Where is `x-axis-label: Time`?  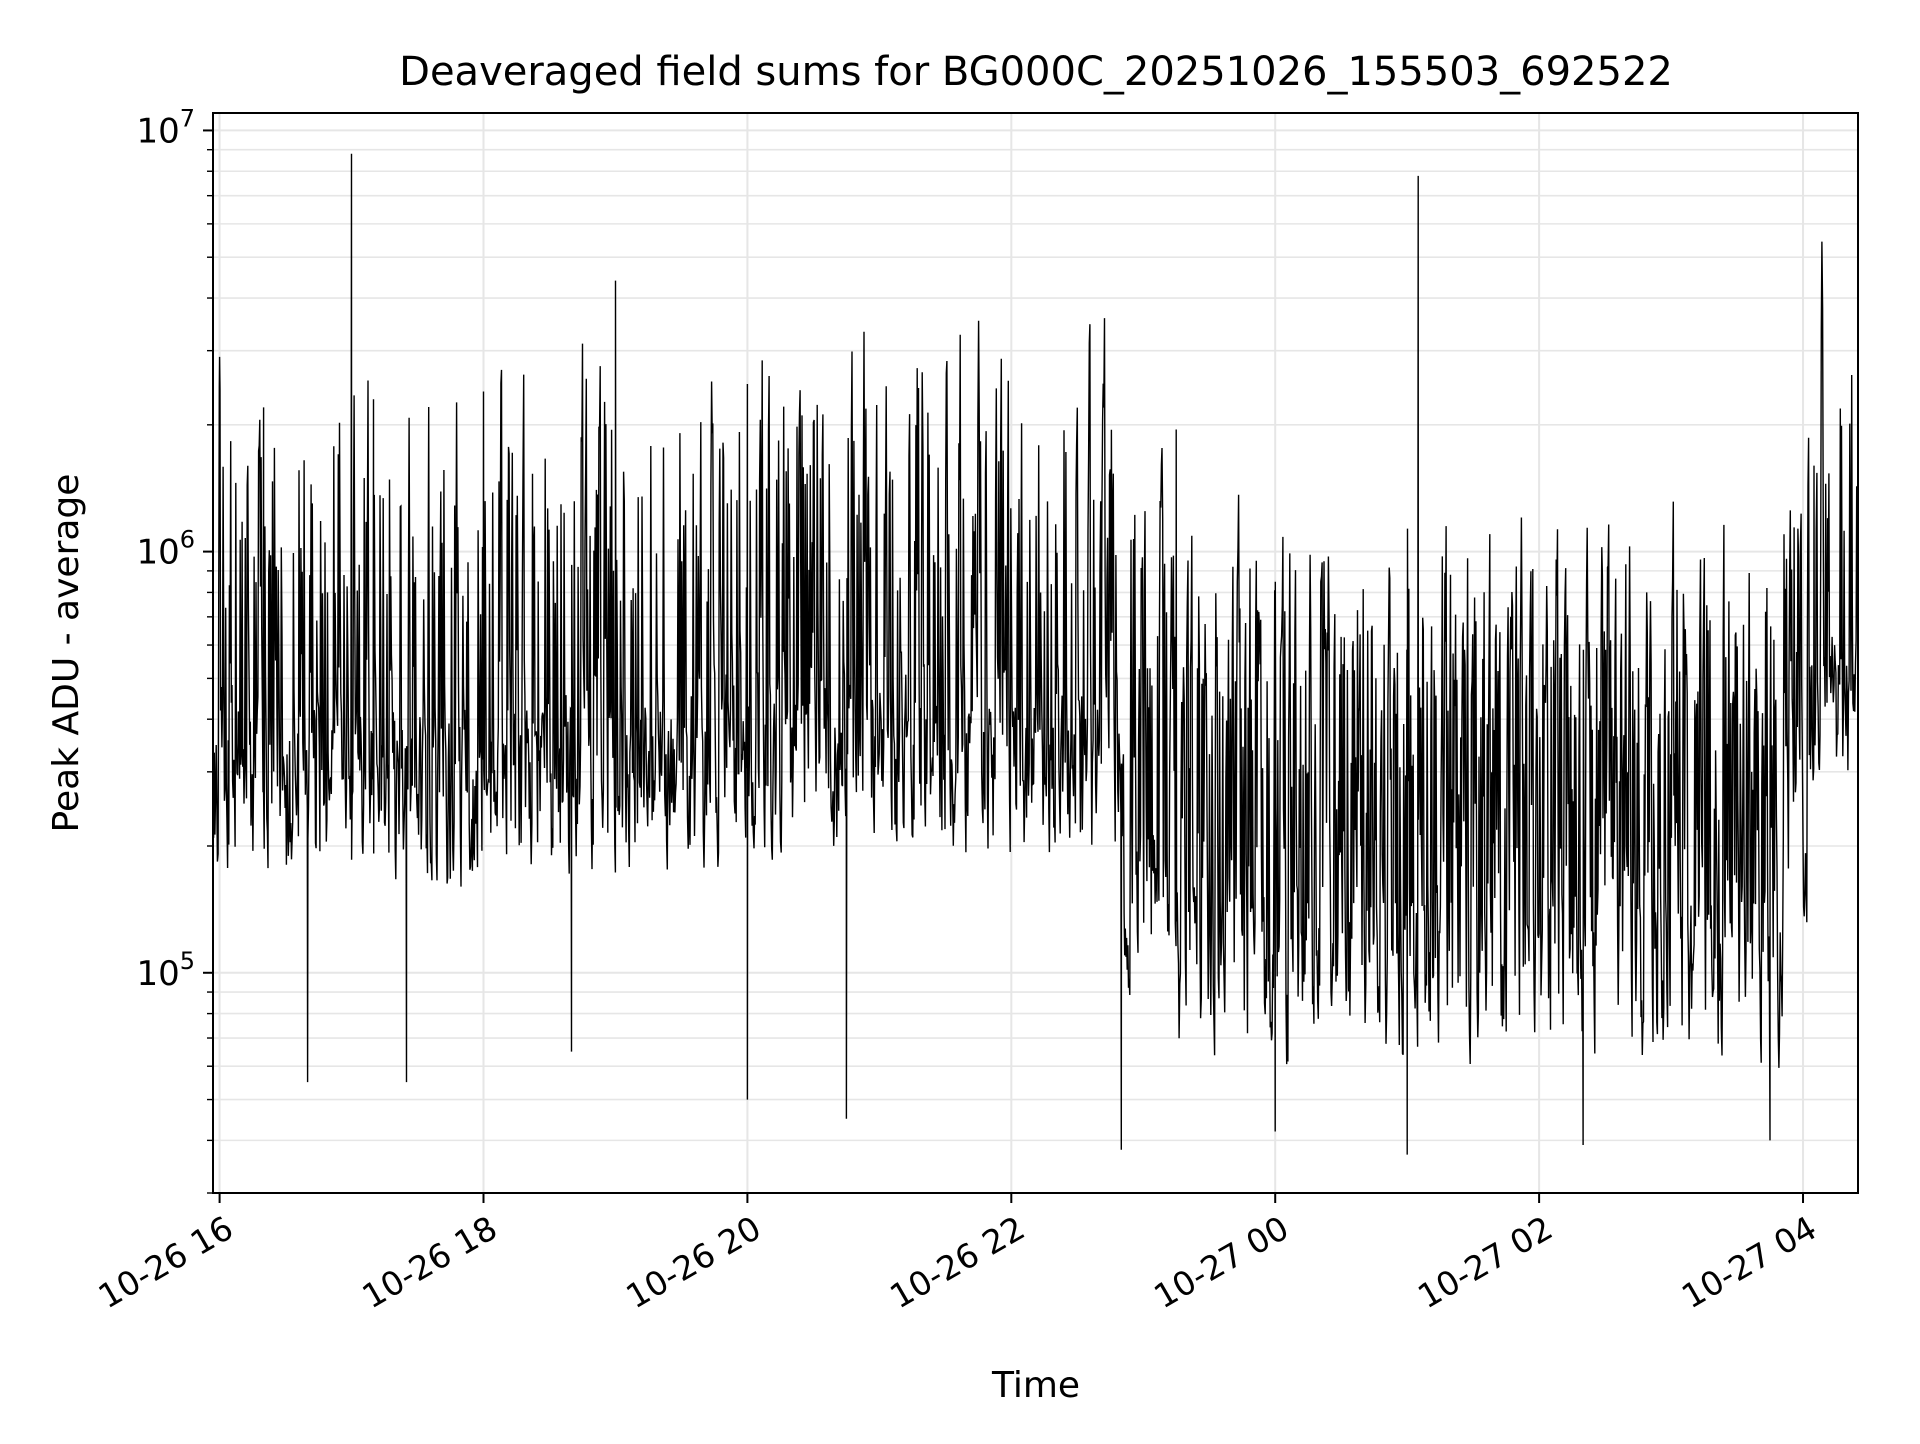 x-axis-label: Time is located at coordinates (1035, 1385).